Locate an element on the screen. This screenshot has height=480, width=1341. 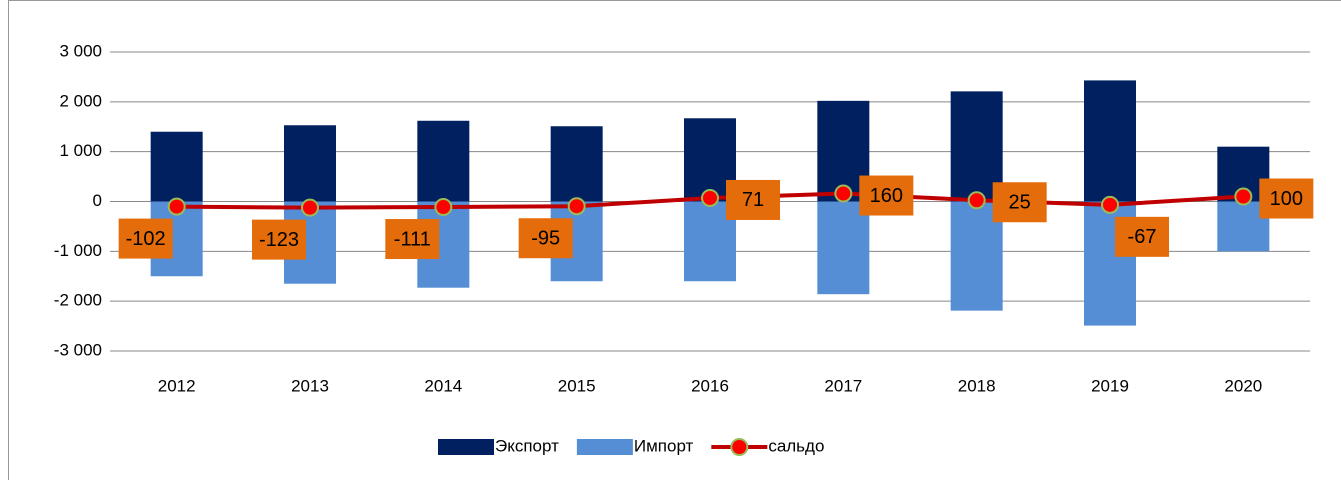
data-label: -102 is located at coordinates (146, 239).